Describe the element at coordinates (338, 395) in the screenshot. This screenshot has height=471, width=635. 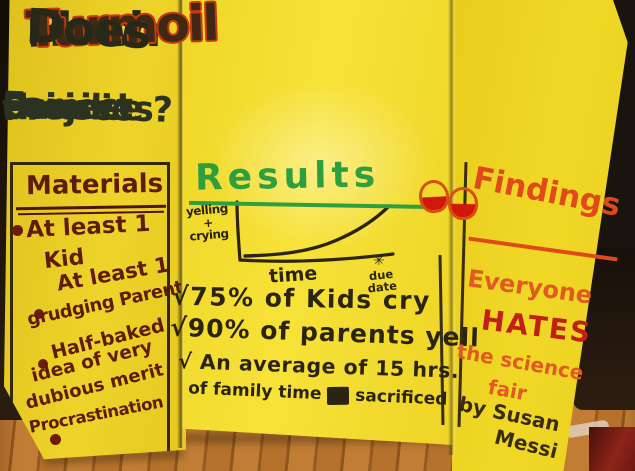
I see `scribbled-out-word: is` at that location.